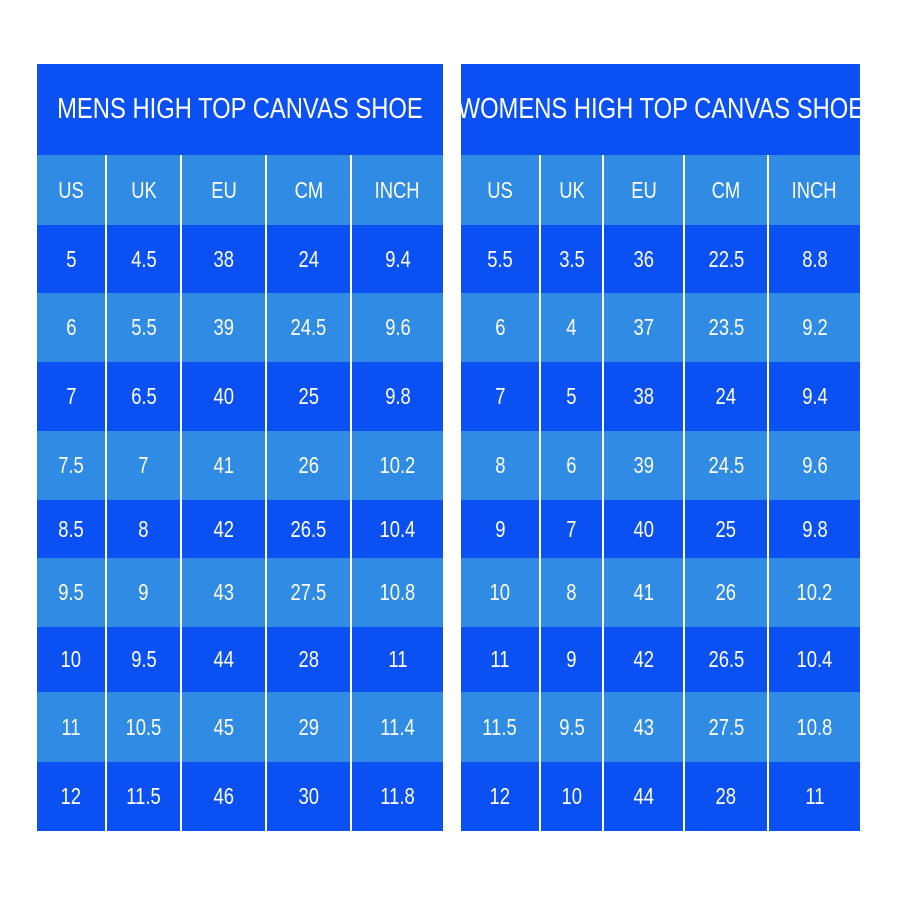 This screenshot has height=900, width=900. What do you see at coordinates (71, 659) in the screenshot?
I see `cell-text: 10` at bounding box center [71, 659].